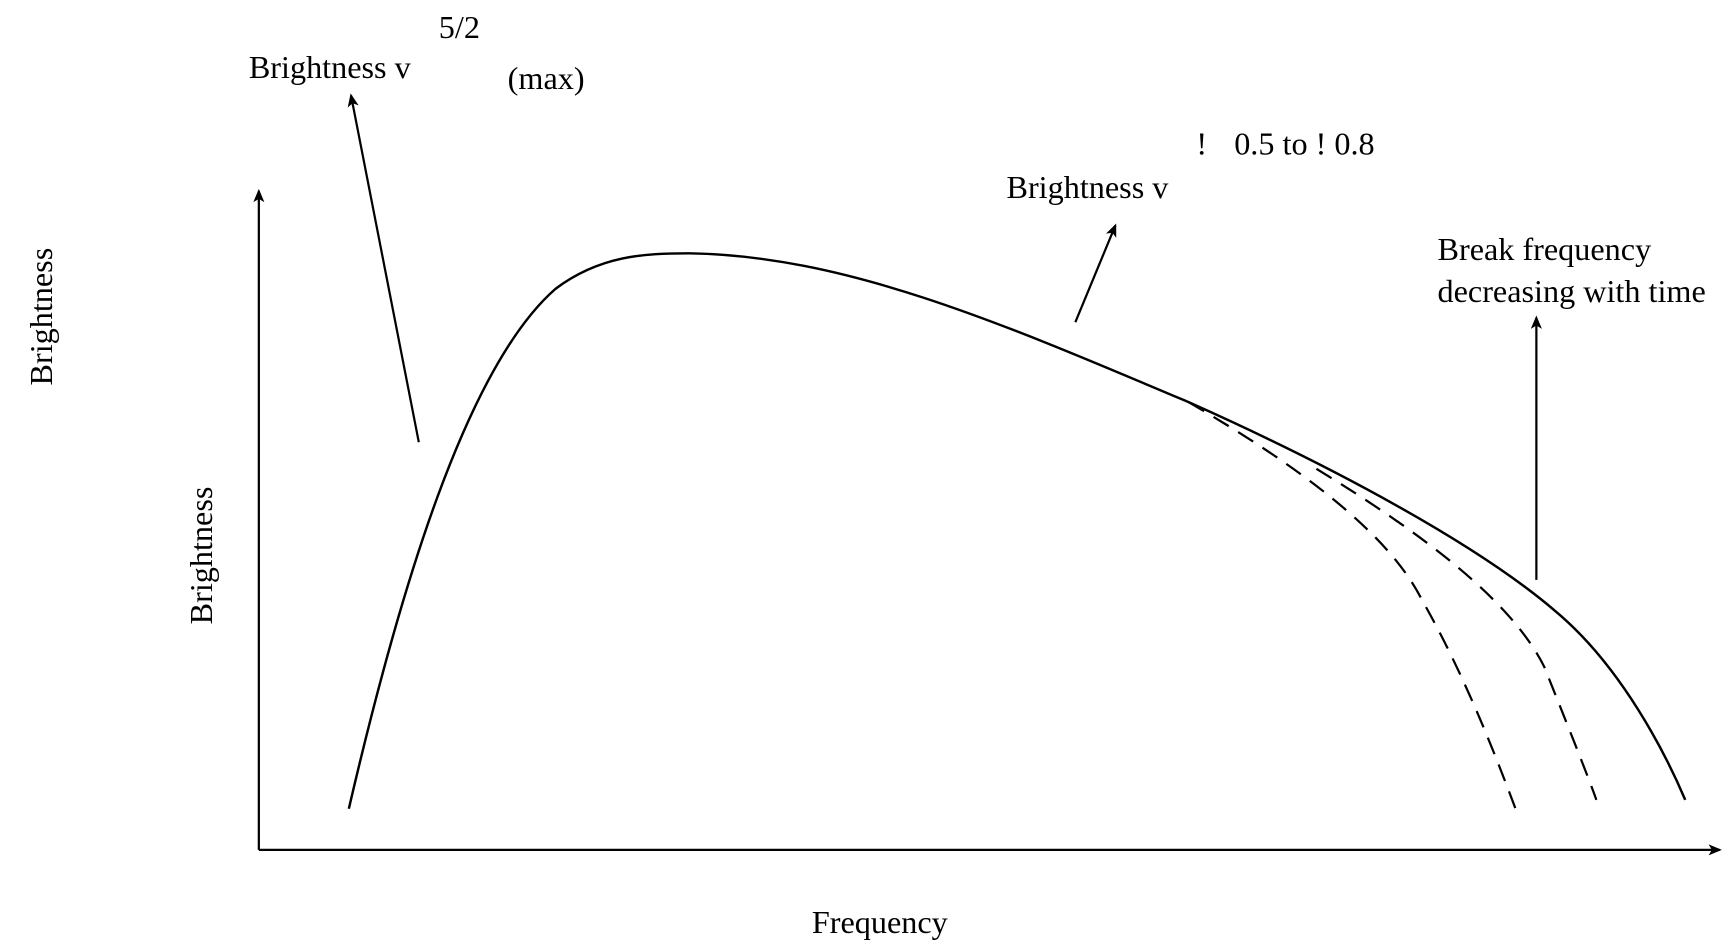  I want to click on annotation: (max), so click(546, 78).